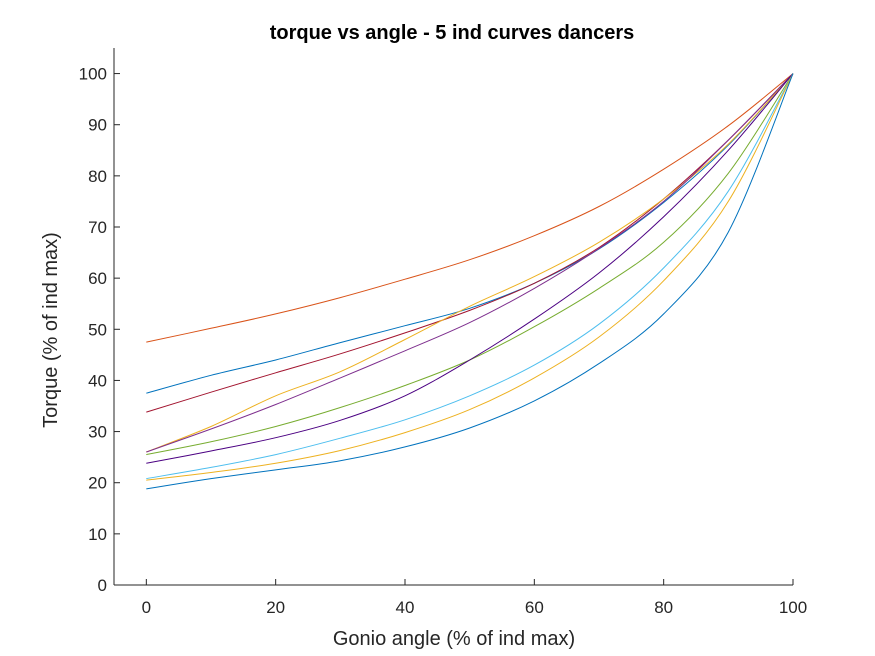 The width and height of the screenshot is (875, 656). Describe the element at coordinates (97, 278) in the screenshot. I see `y-tick-label: 60` at that location.